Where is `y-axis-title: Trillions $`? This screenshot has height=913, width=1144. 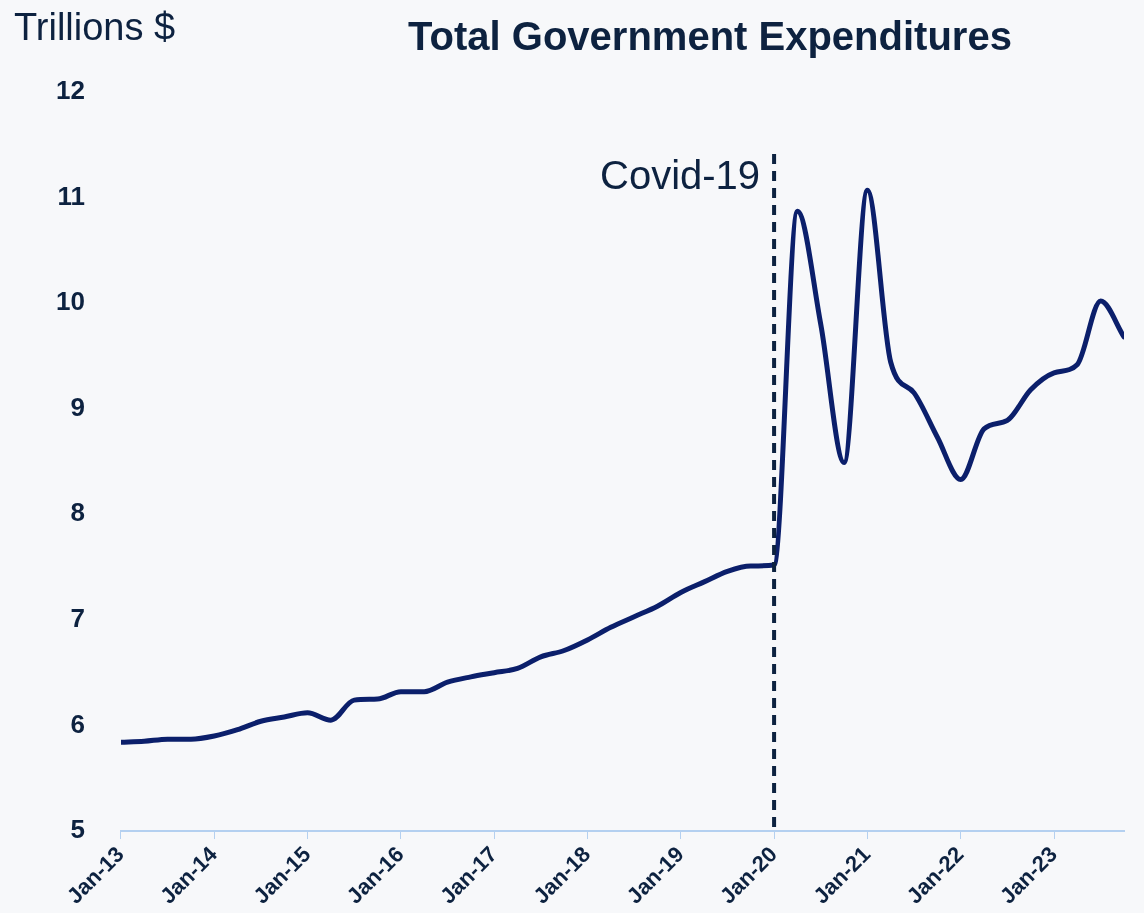 y-axis-title: Trillions $ is located at coordinates (95, 27).